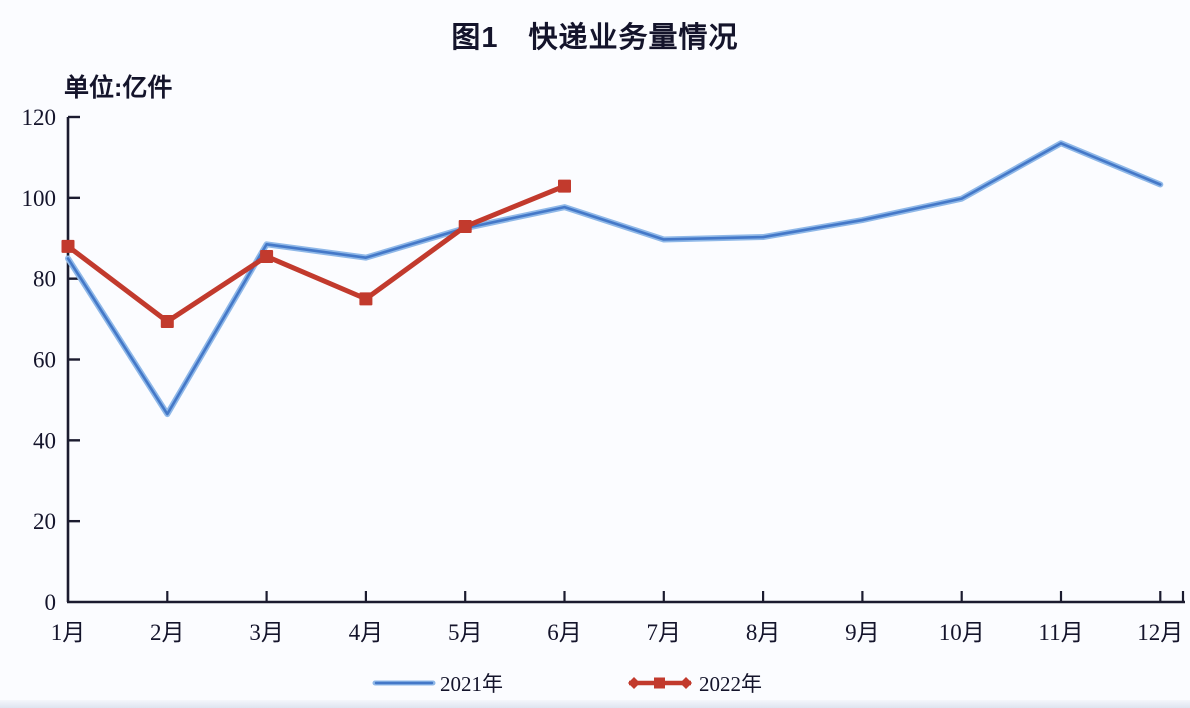 The height and width of the screenshot is (708, 1190). Describe the element at coordinates (316, 254) in the screenshot. I see `series-2022-line` at that location.